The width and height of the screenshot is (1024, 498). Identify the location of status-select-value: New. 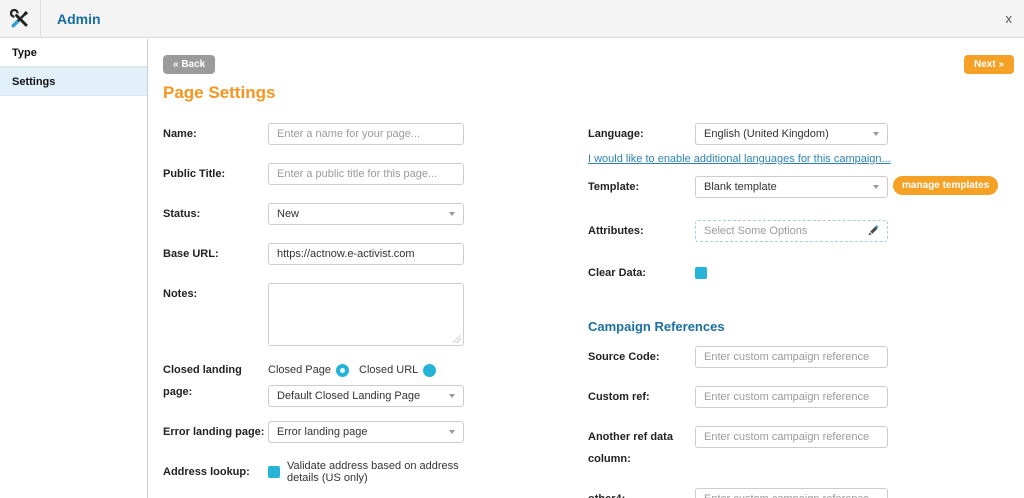
(288, 214).